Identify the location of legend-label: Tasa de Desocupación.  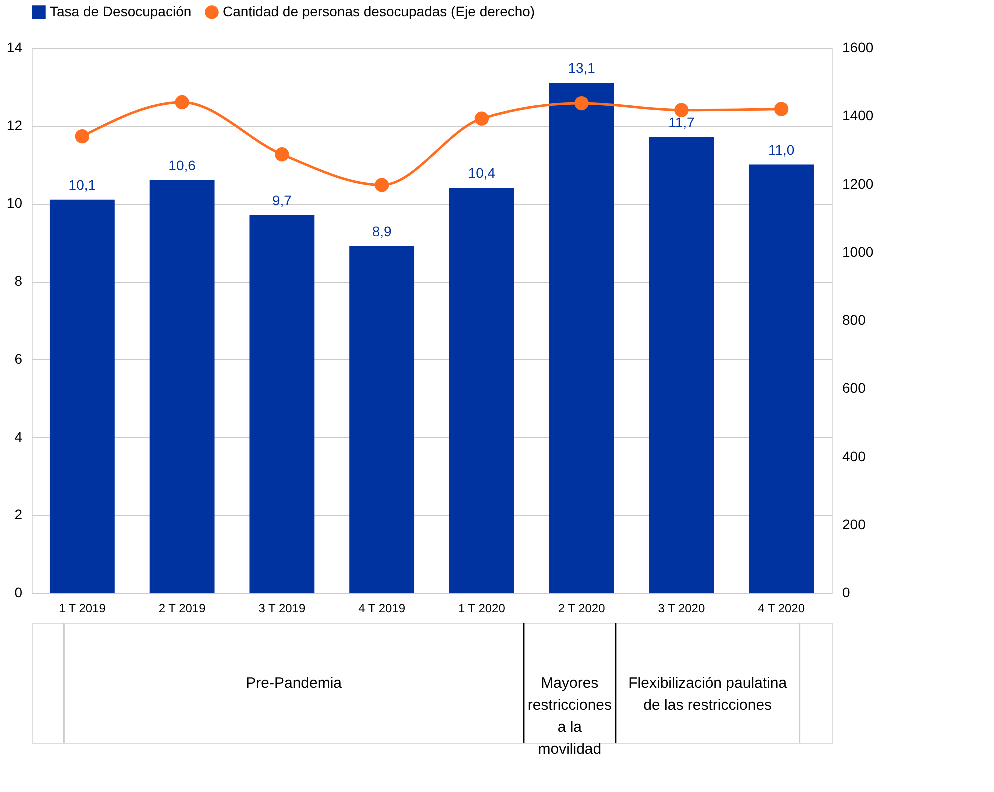
(121, 11).